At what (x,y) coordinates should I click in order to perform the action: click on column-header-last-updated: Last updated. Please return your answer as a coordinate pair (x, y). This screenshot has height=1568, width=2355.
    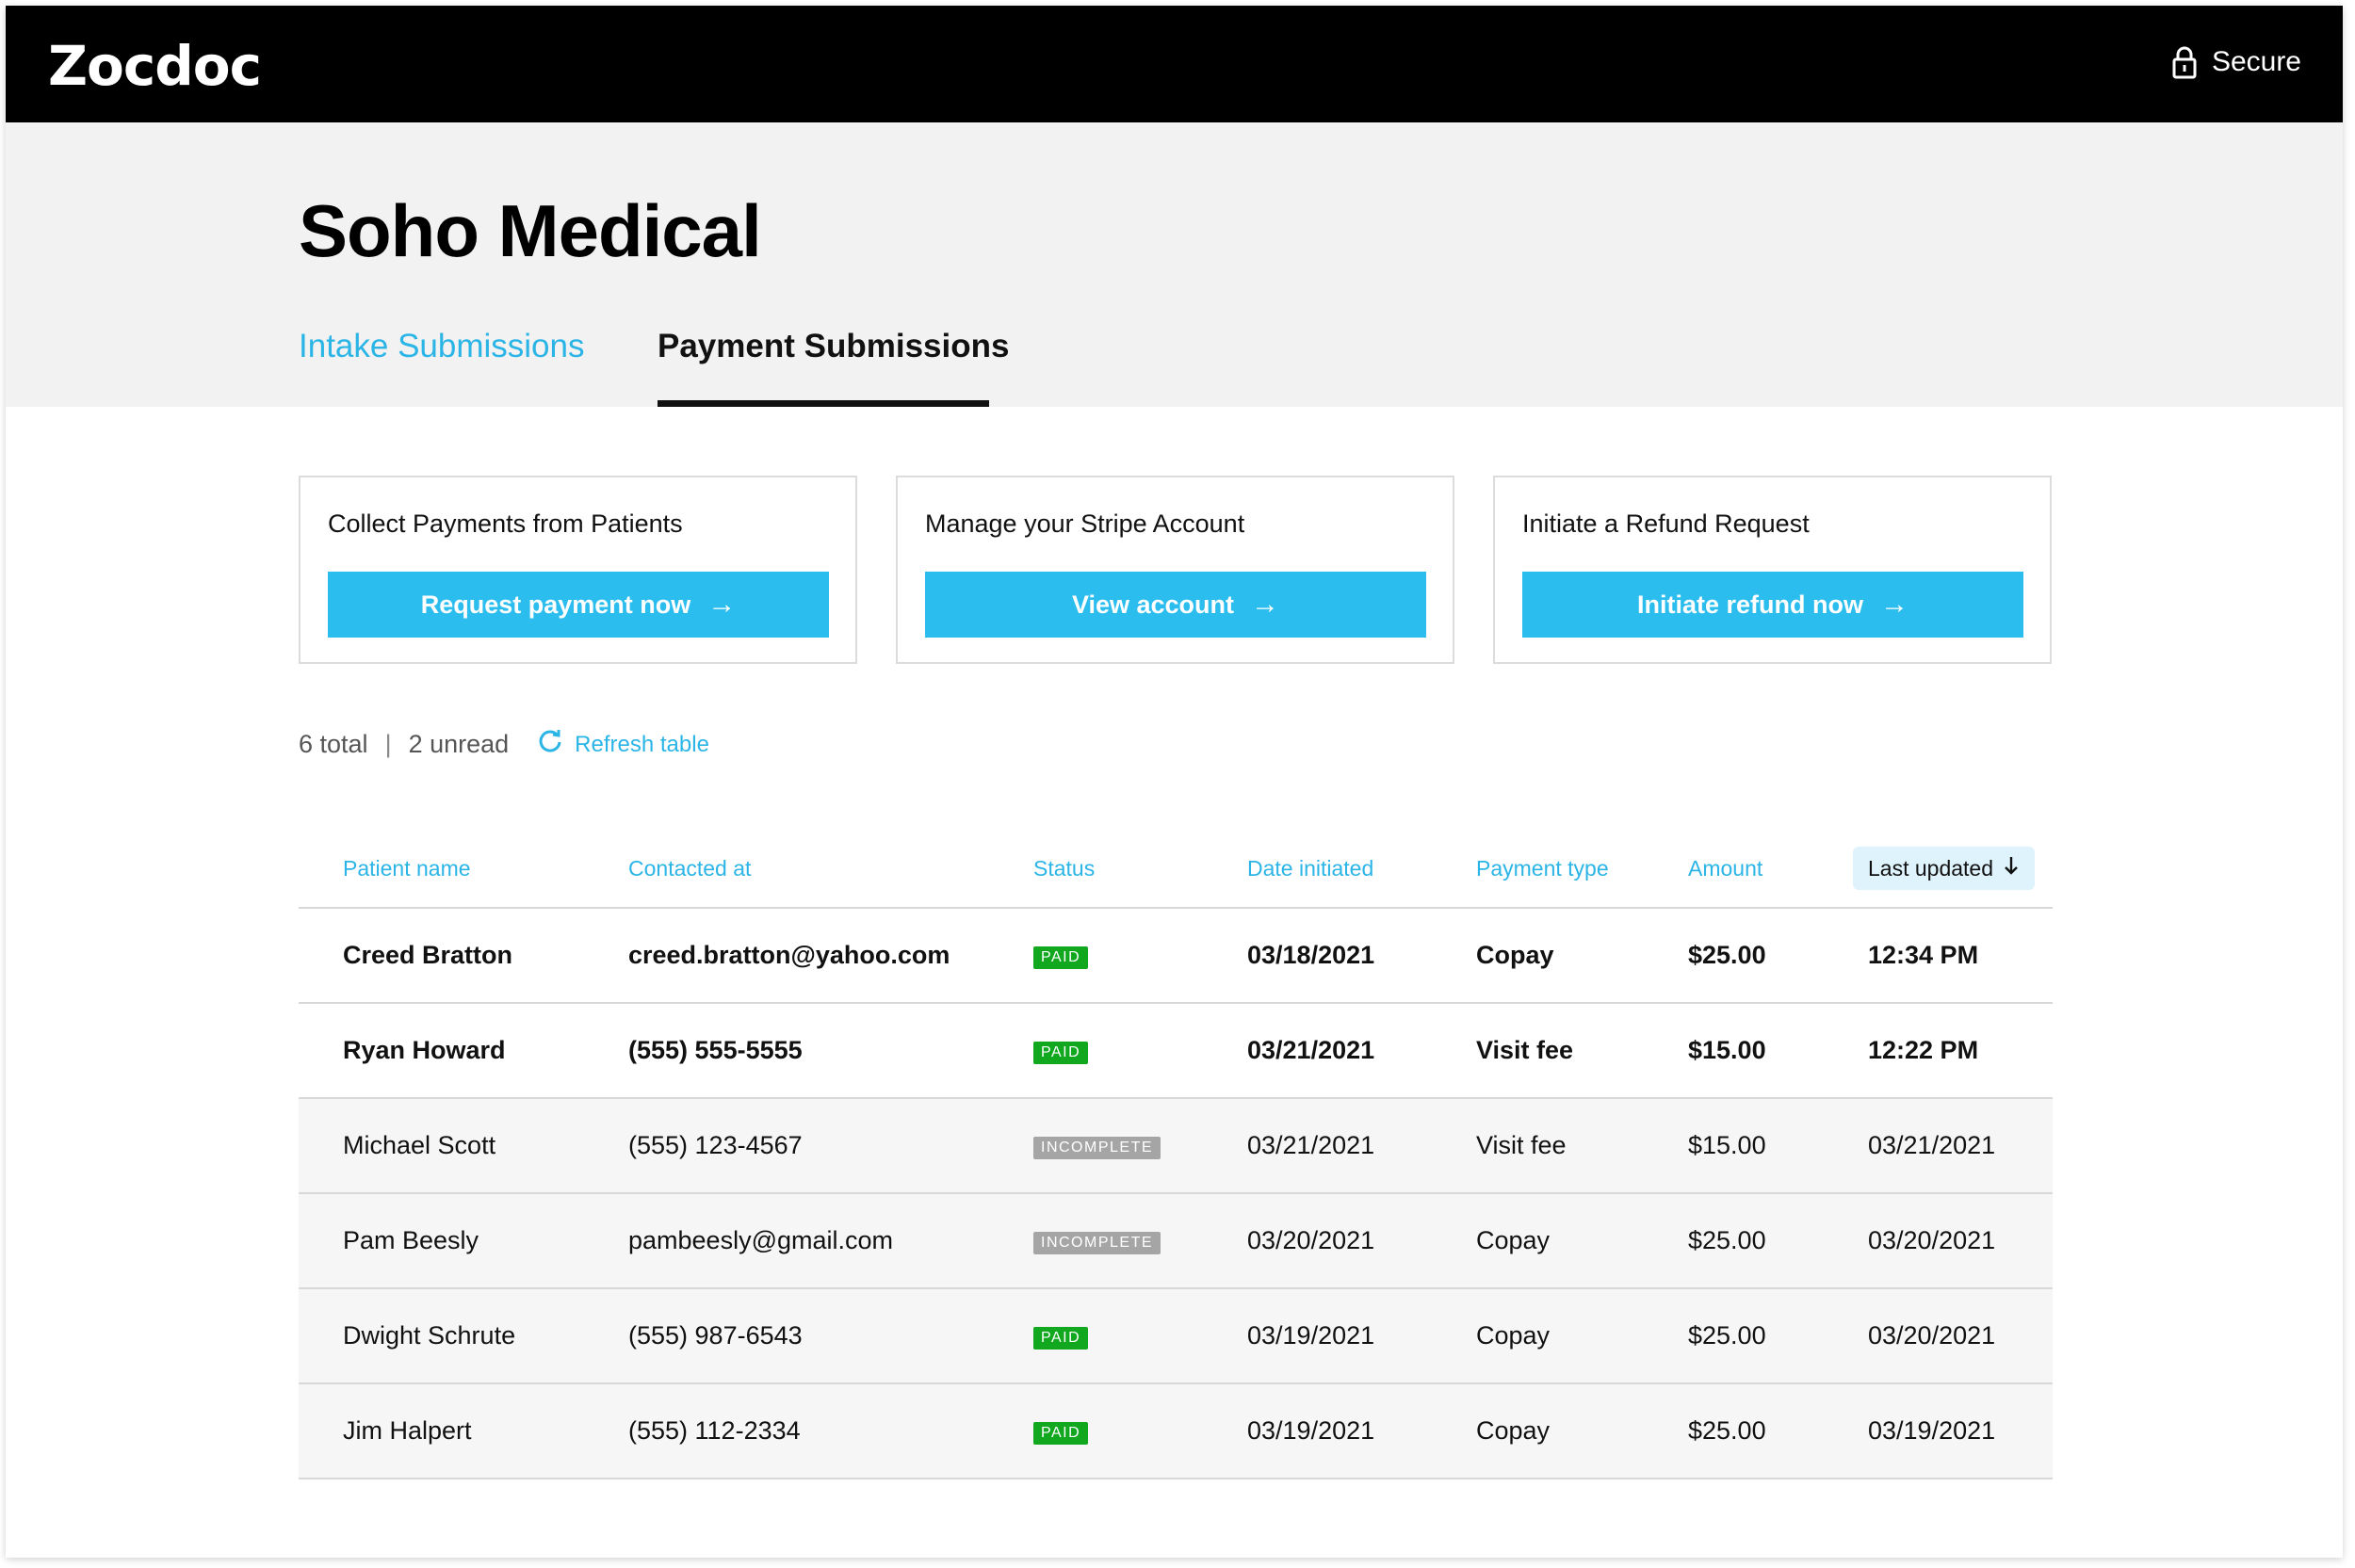
    Looking at the image, I should click on (1944, 868).